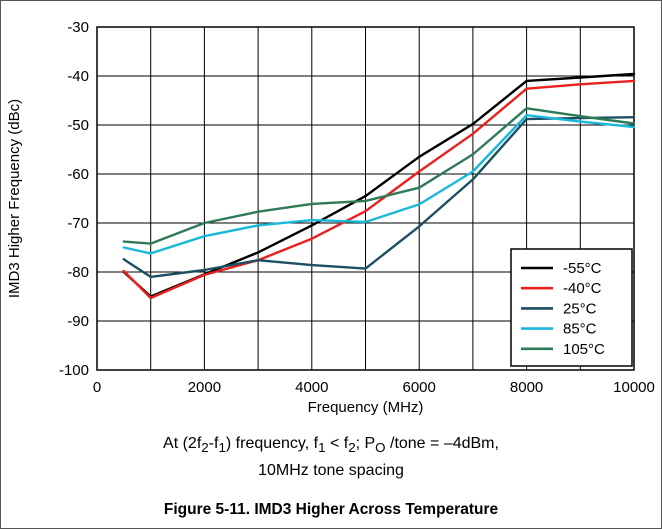 The height and width of the screenshot is (529, 662). Describe the element at coordinates (182, 443) in the screenshot. I see `caption-text: At (2f` at that location.